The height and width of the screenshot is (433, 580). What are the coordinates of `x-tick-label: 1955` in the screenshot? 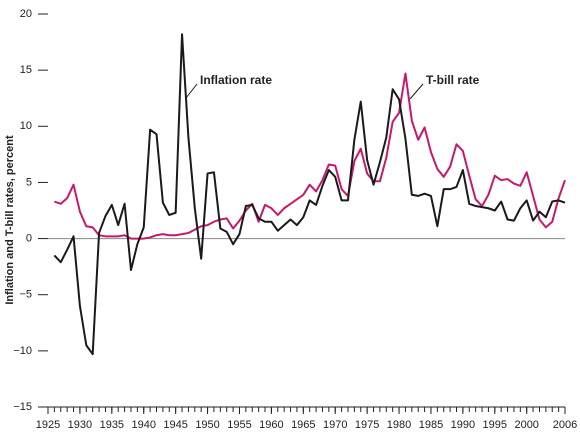 It's located at (239, 425).